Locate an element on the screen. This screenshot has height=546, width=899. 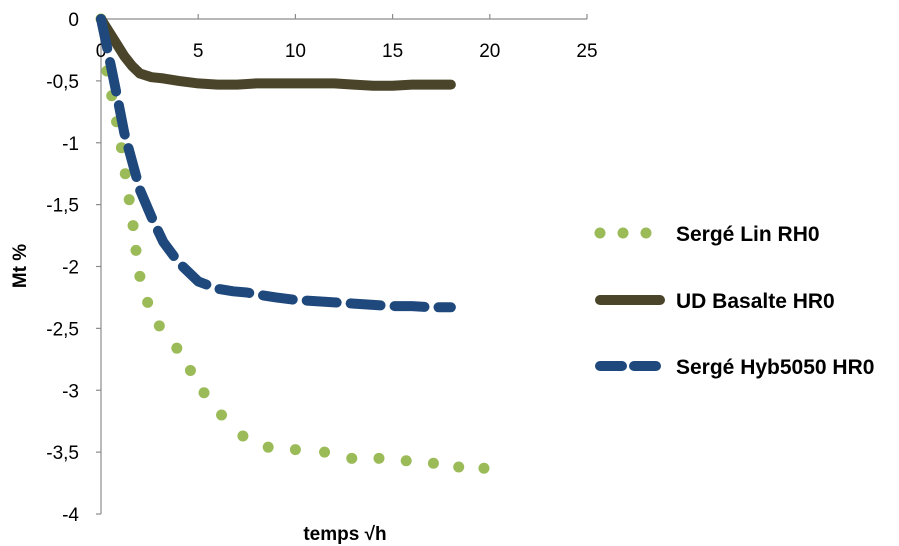
y-axis-title: Mt % is located at coordinates (20, 266).